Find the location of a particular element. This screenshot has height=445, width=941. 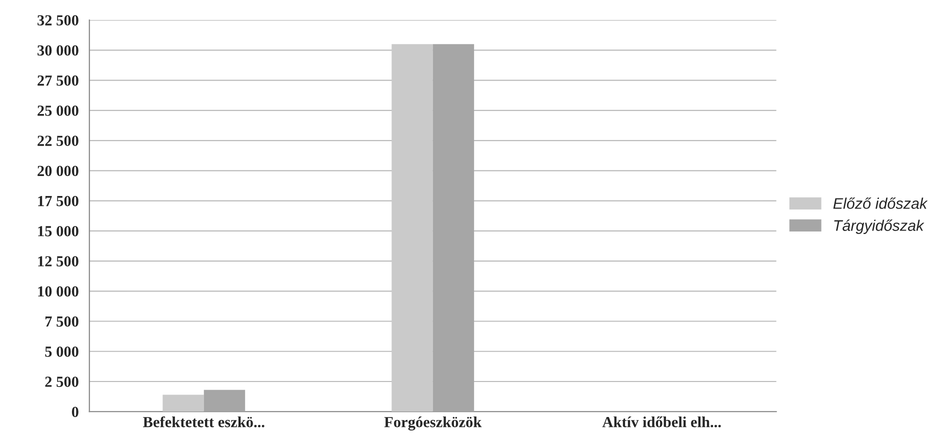

y-tick-label: 0 is located at coordinates (75, 412).